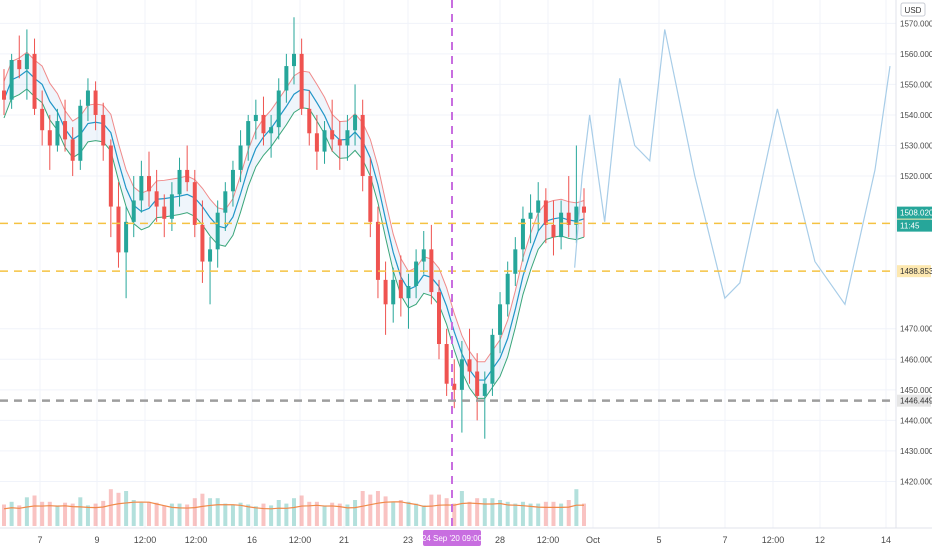 The height and width of the screenshot is (550, 932). I want to click on price-tick-label: 1560.000, so click(916, 54).